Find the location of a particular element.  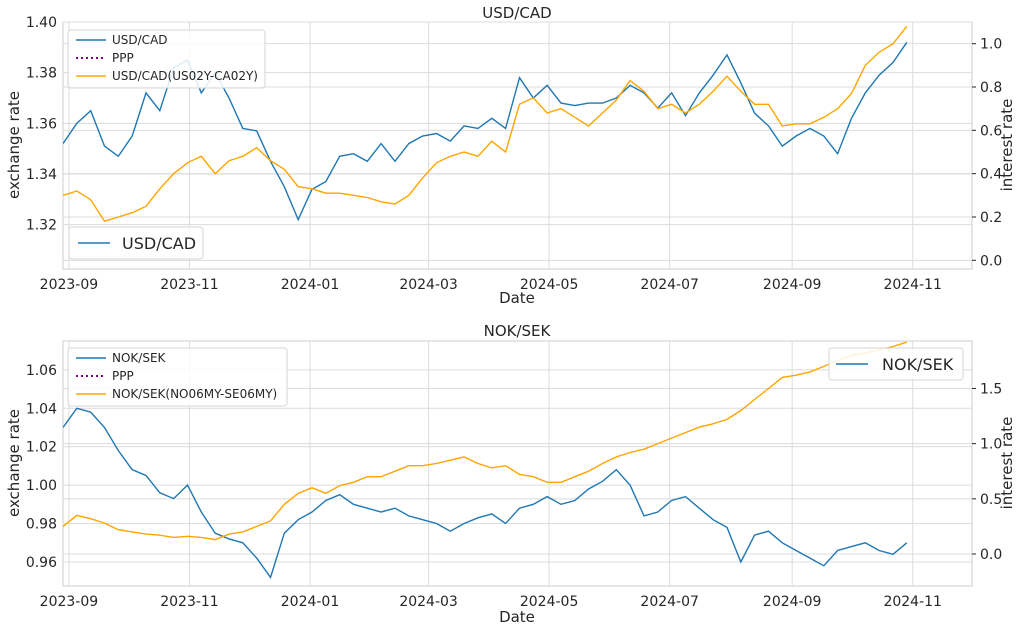

legend-label: NOK/SEK(NO06MY-SE06MY) is located at coordinates (194, 394).